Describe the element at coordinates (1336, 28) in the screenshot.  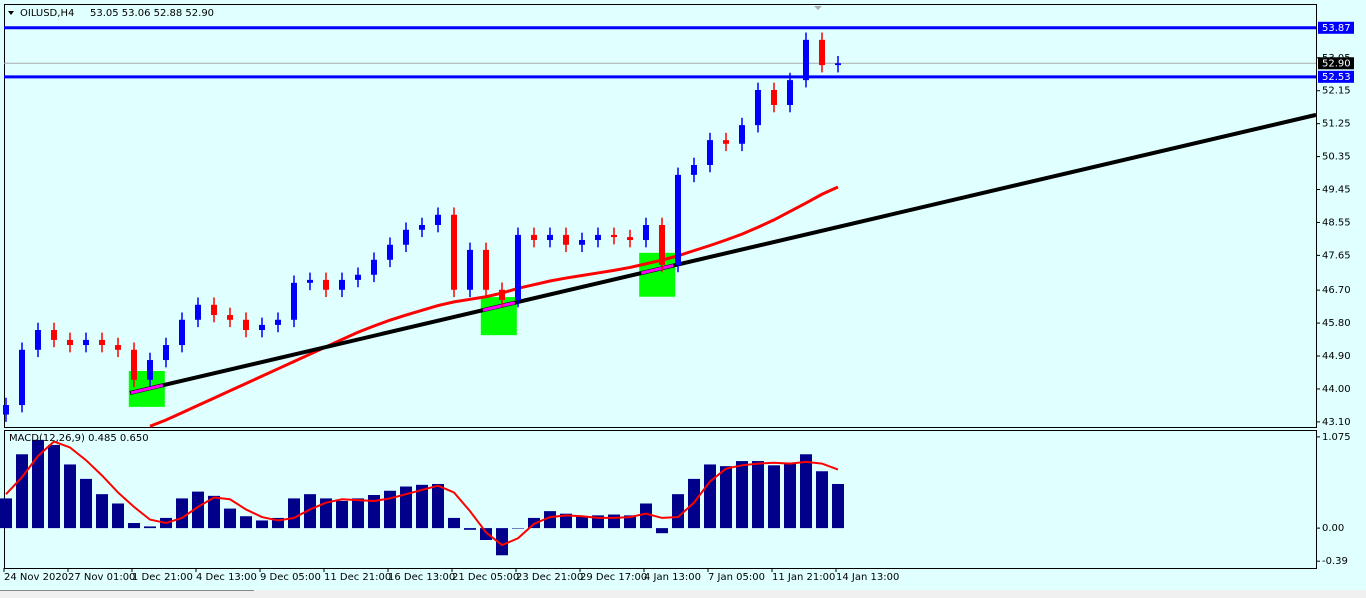
I see `level-label: 53.87` at that location.